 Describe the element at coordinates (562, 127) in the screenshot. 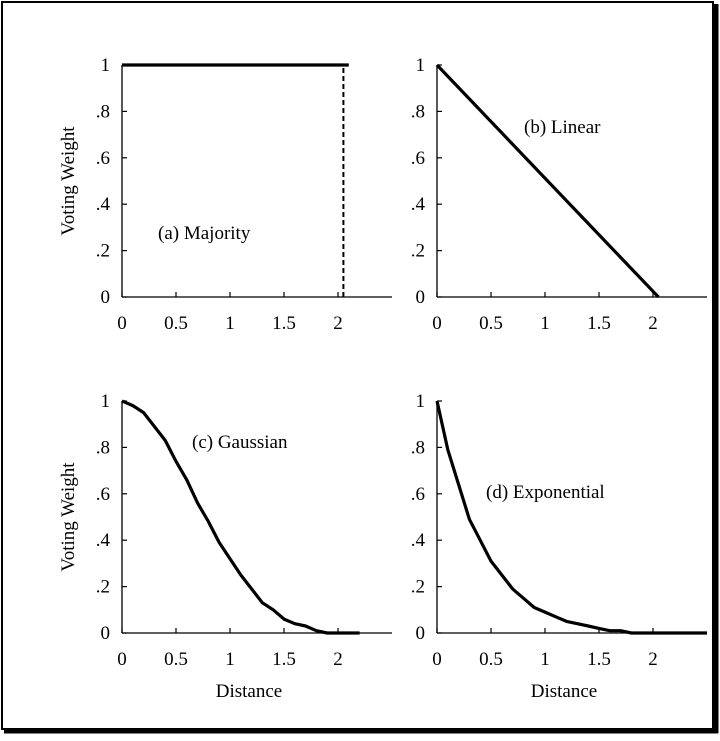

I see `panel-annotation: (b) Linear` at that location.